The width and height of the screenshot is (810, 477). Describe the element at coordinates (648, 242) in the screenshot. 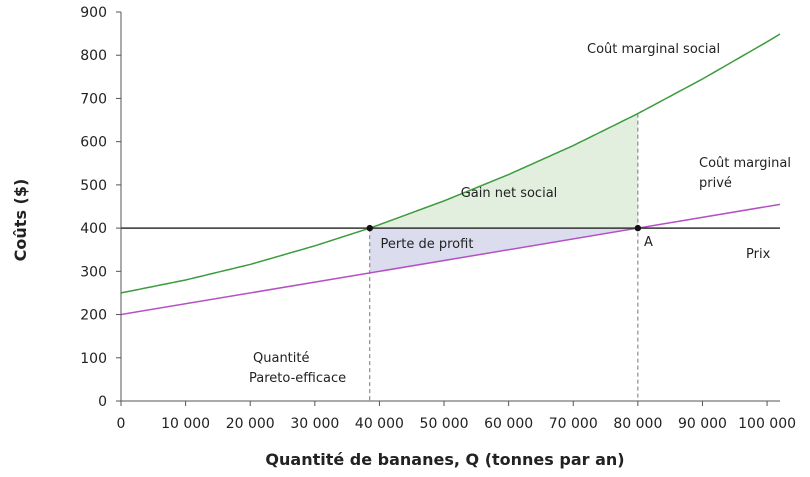

I see `point-label-a: A` at that location.